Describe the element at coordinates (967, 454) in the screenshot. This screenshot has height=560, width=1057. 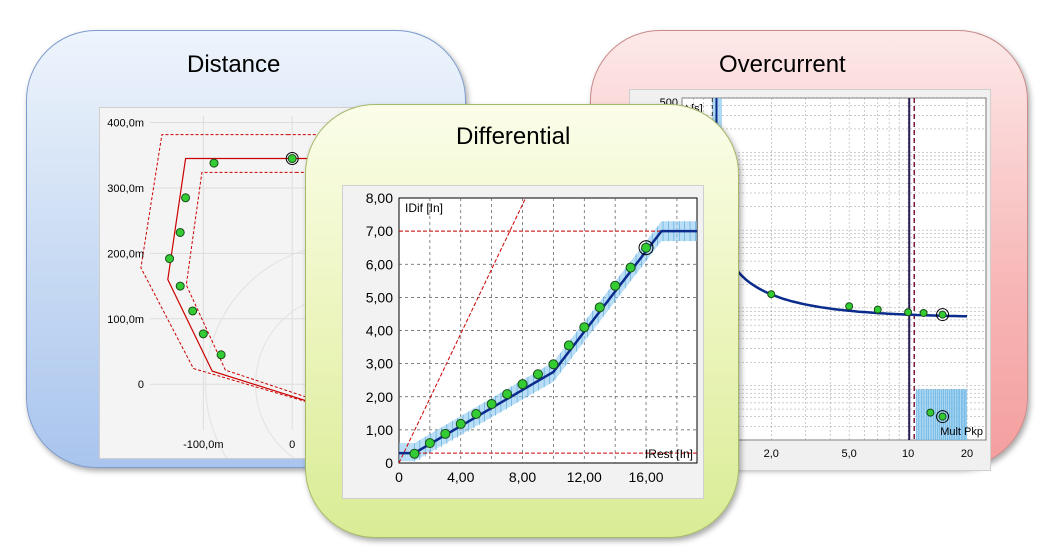
I see `x-tick-label: 20` at that location.